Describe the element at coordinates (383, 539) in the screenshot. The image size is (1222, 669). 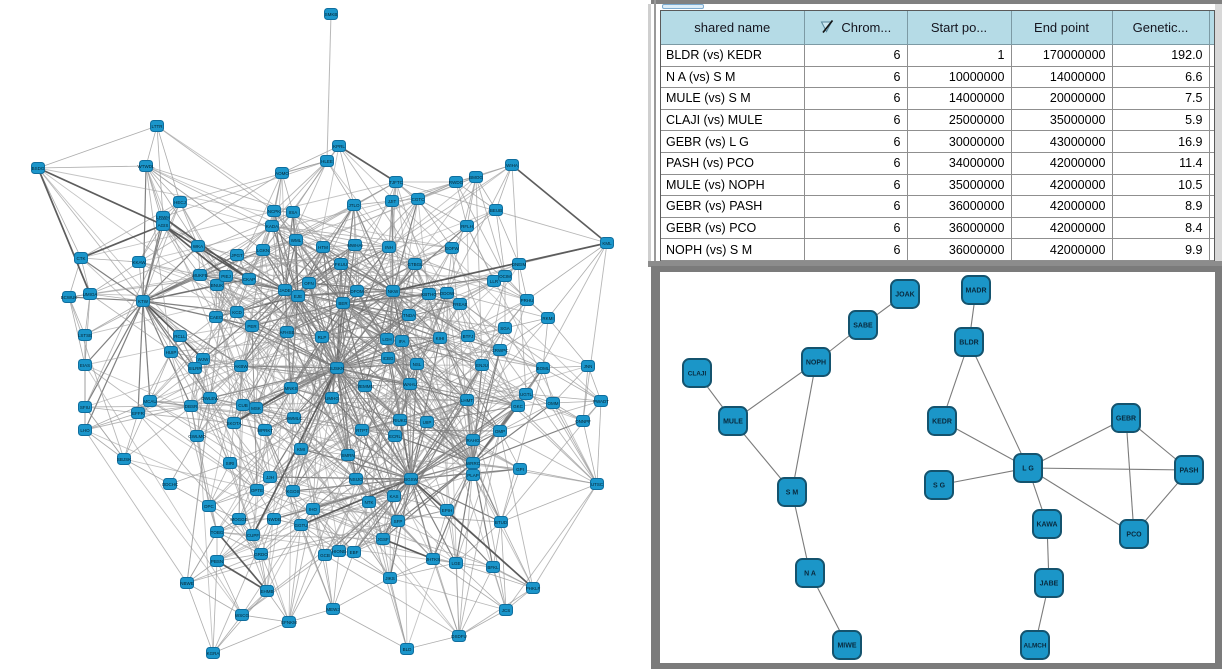
I see `svg-text: JGSF` at that location.